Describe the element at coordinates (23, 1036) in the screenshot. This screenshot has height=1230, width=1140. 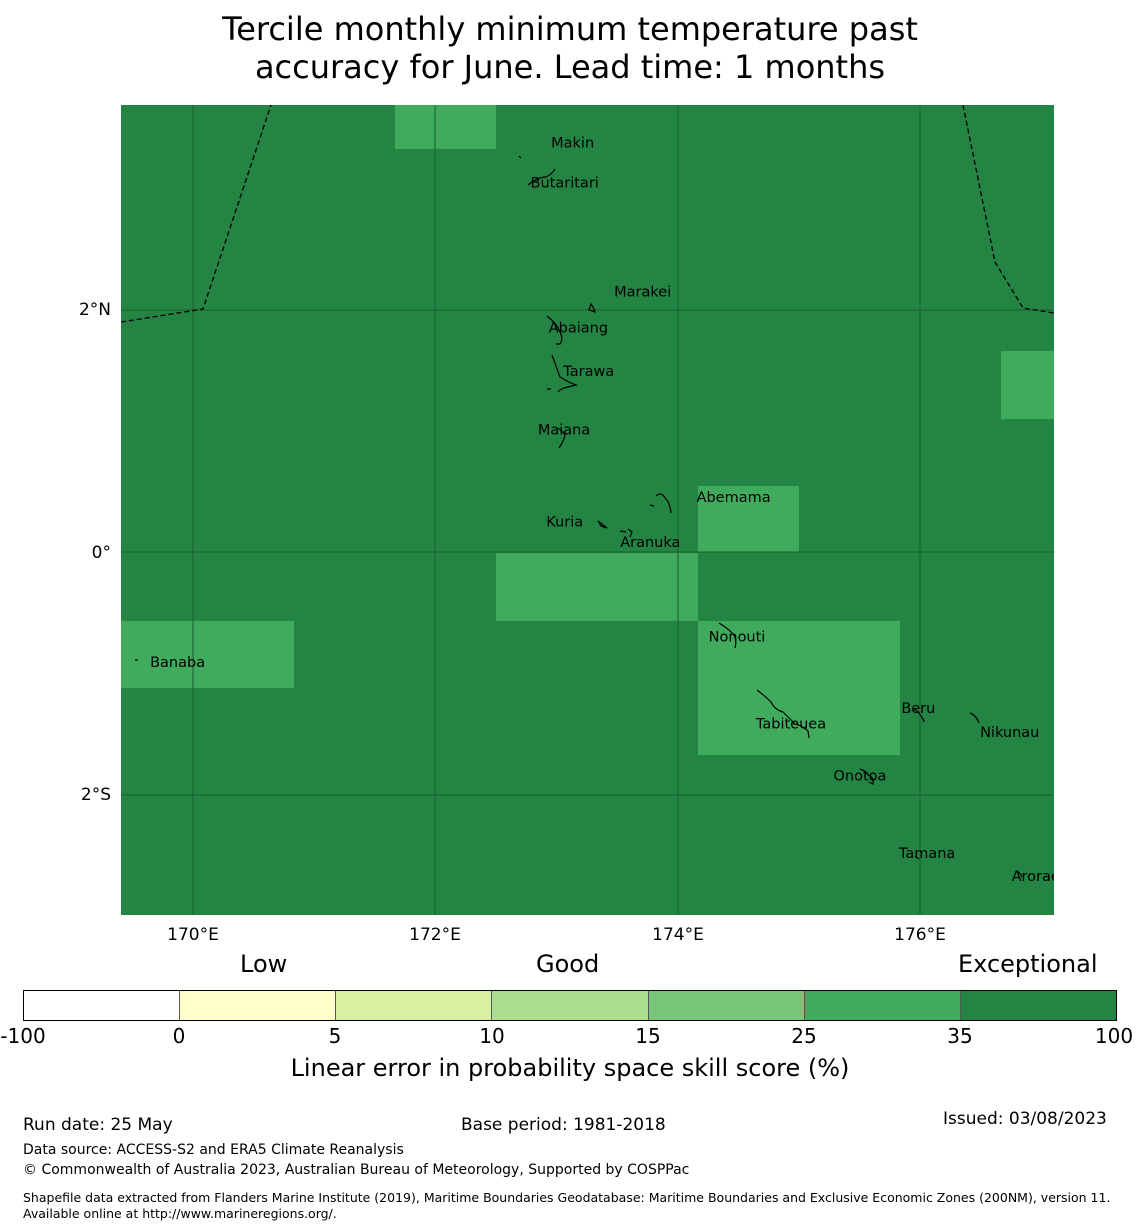
I see `colorbar-tick: -100` at that location.